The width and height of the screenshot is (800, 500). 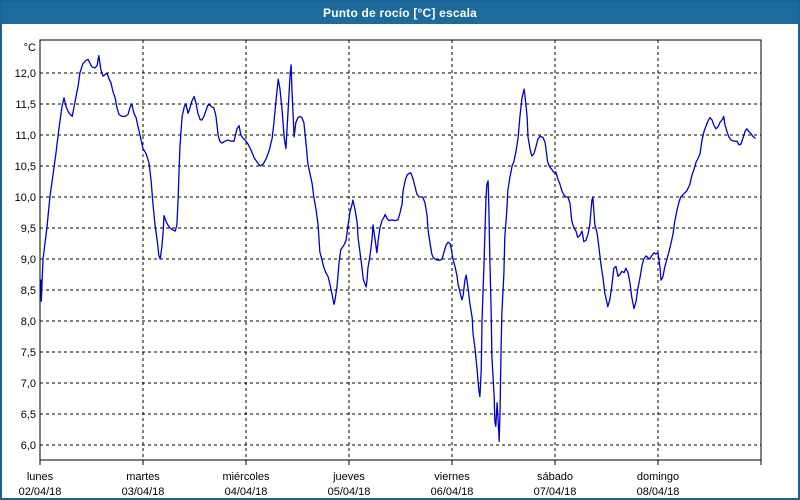 What do you see at coordinates (28, 446) in the screenshot?
I see `y-tick-label: 6,0` at bounding box center [28, 446].